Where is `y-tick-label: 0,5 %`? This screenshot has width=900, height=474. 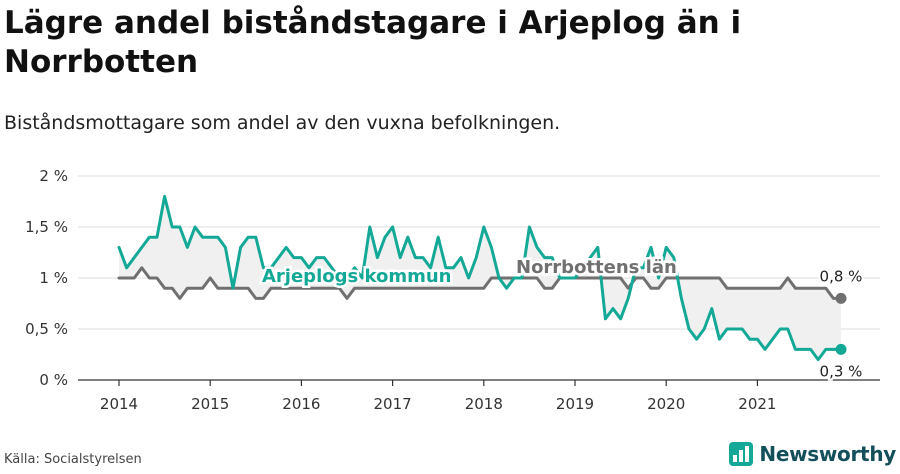 y-tick-label: 0,5 % is located at coordinates (46, 329).